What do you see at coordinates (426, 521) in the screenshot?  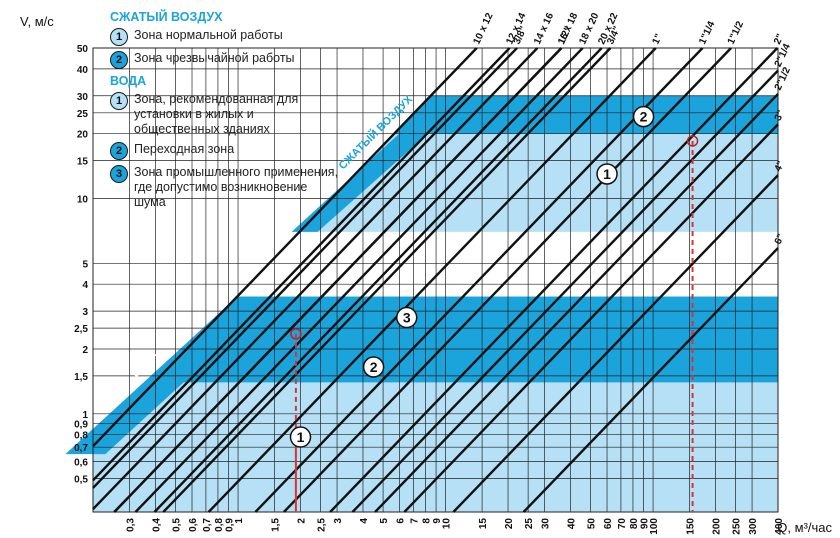 I see `x-tick-label: 8` at bounding box center [426, 521].